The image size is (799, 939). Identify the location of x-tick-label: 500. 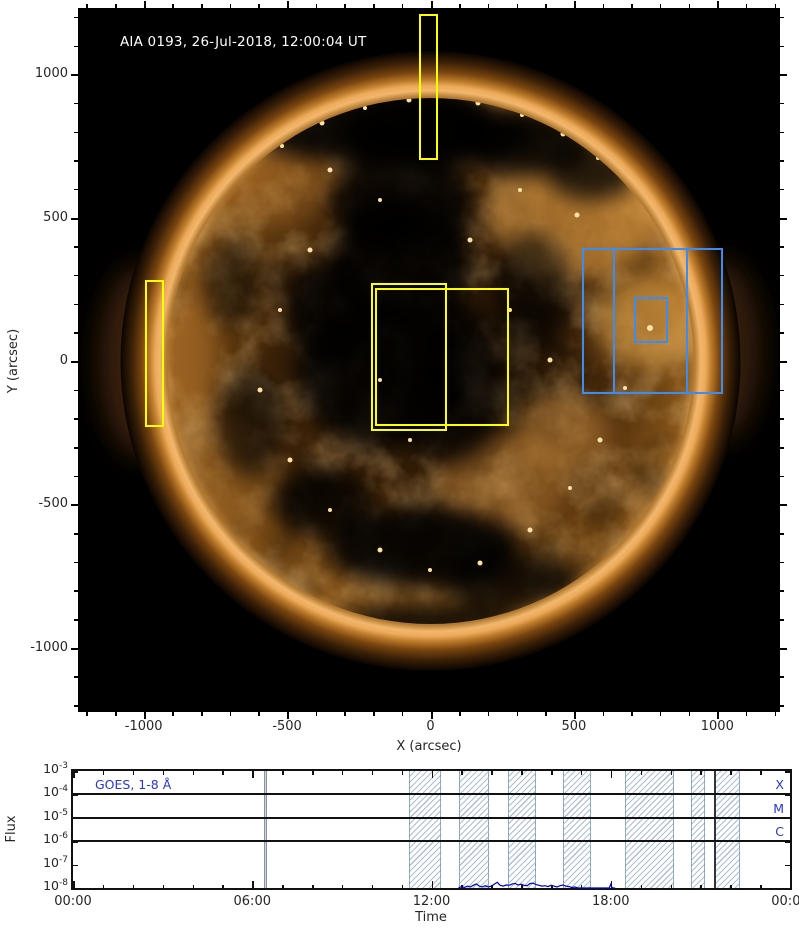
(574, 726).